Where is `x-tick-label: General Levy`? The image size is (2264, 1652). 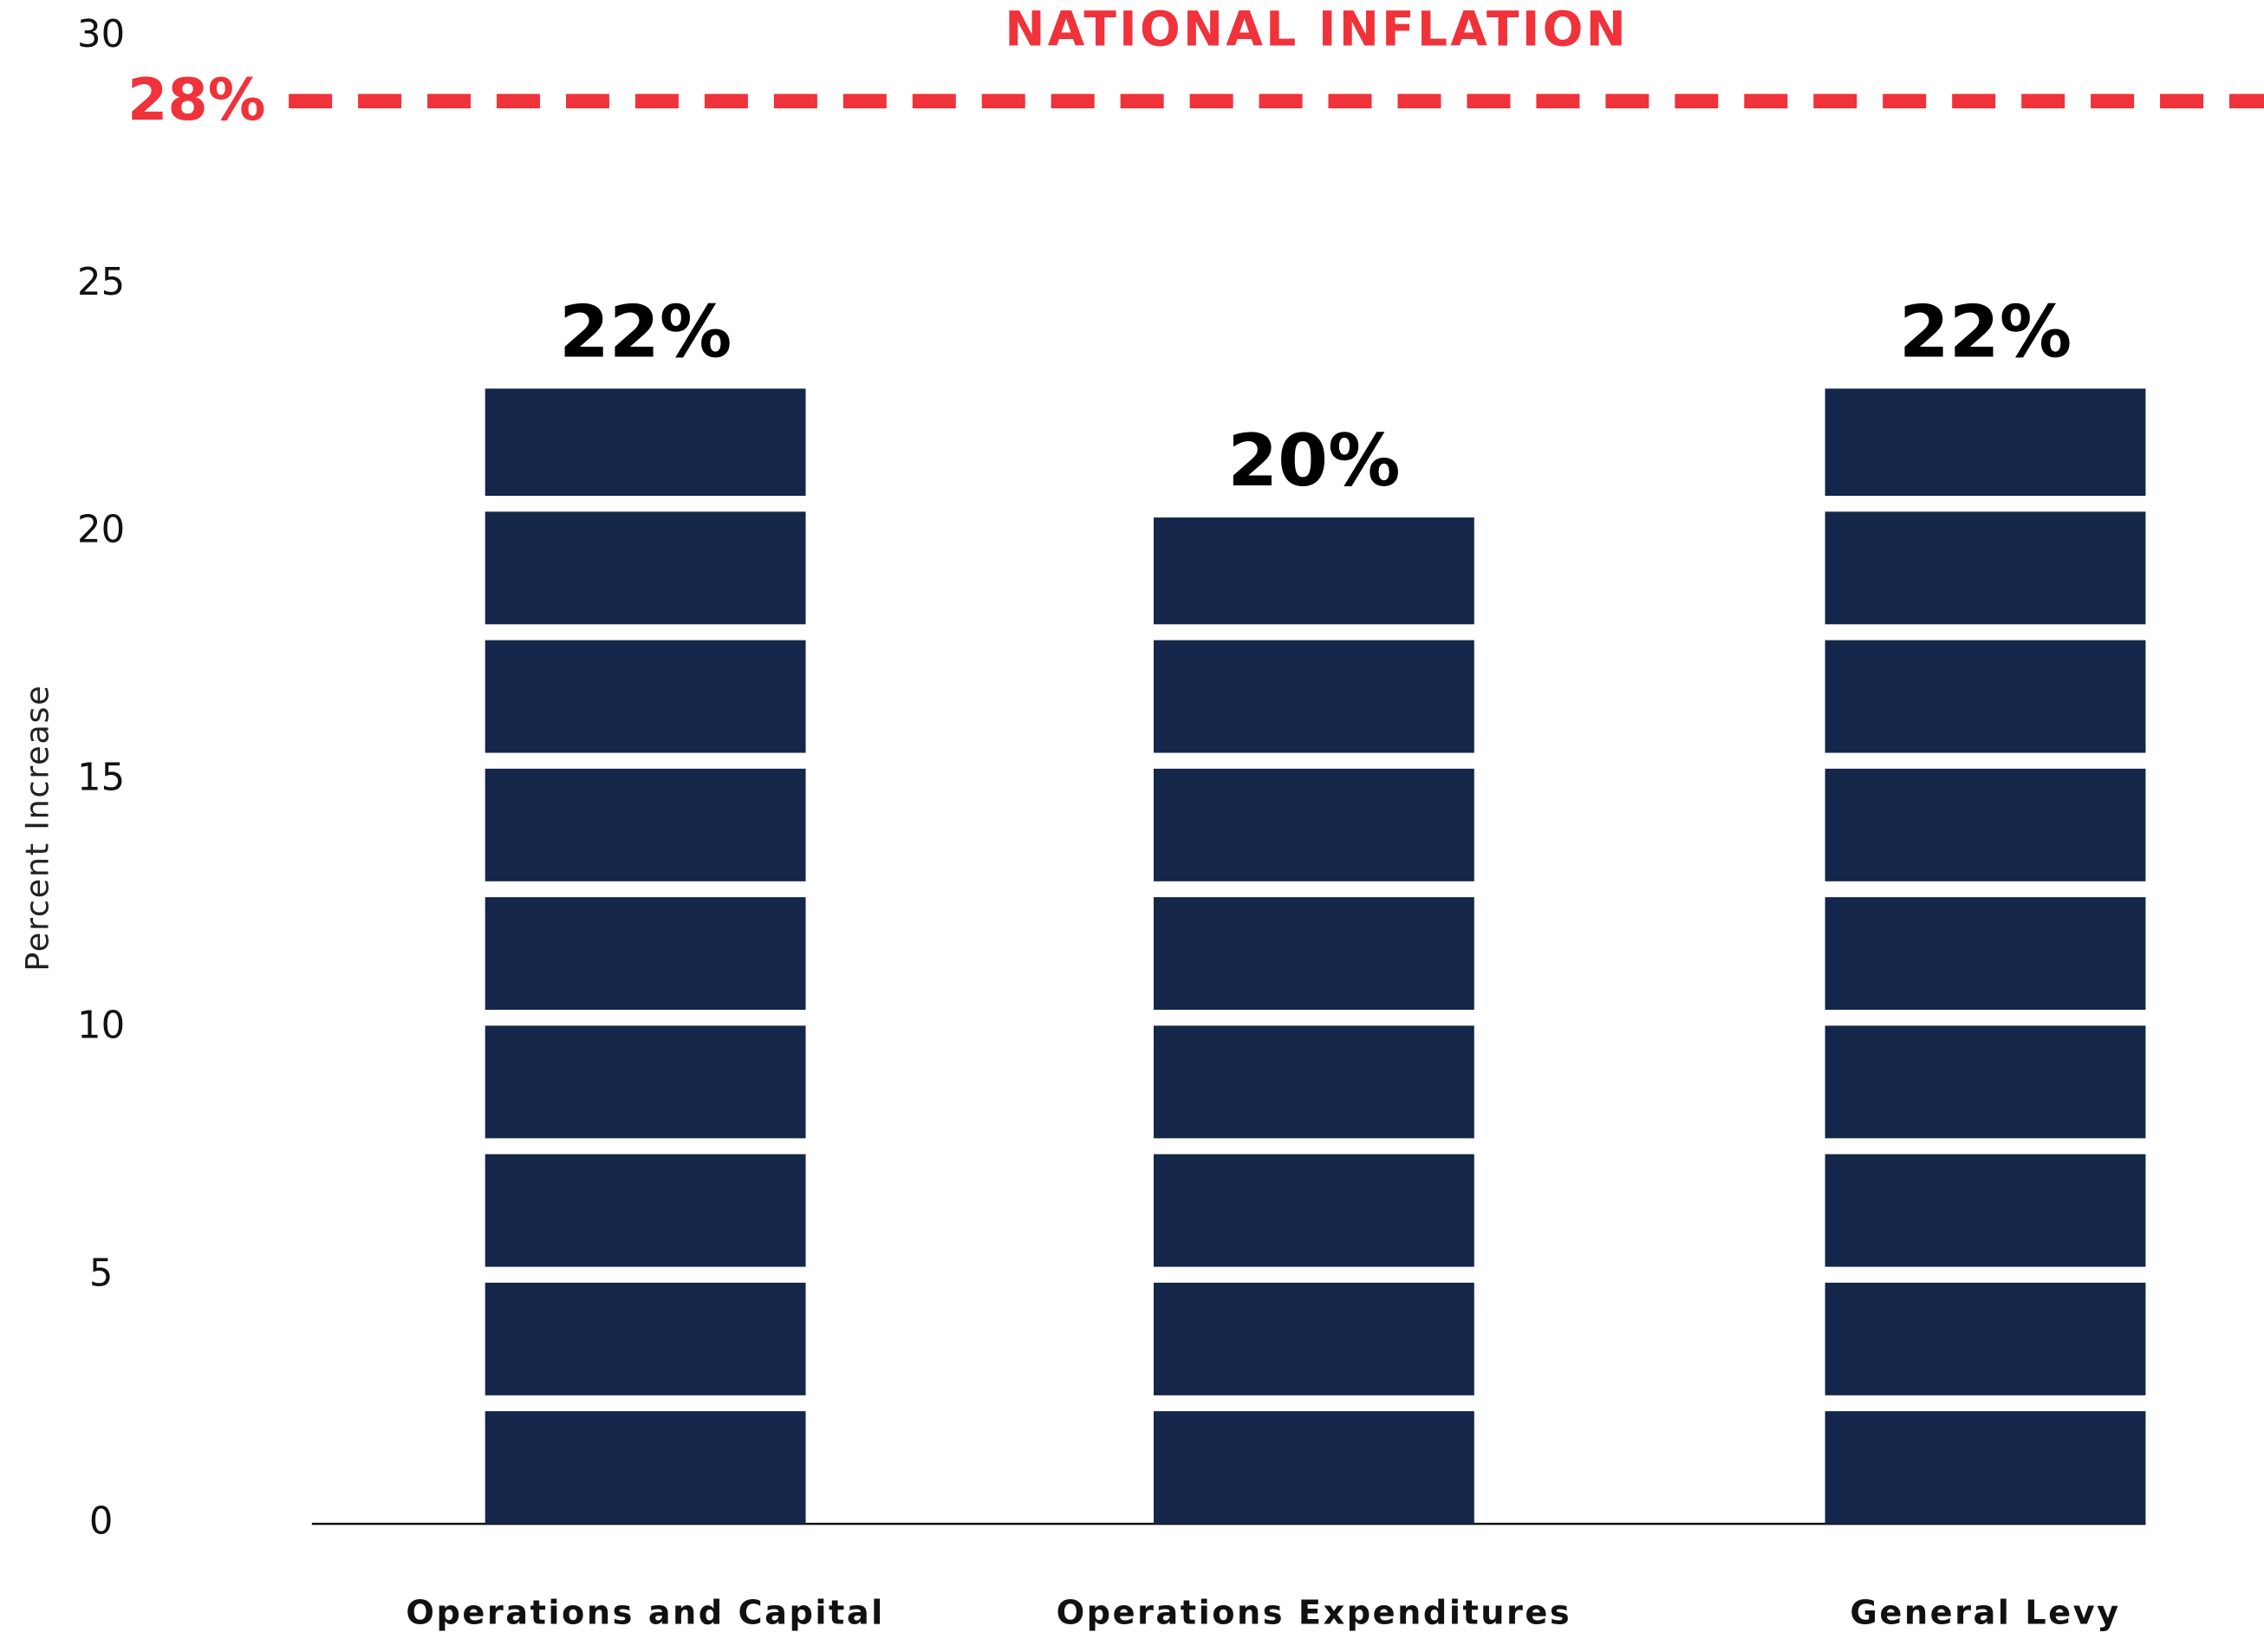
x-tick-label: General Levy is located at coordinates (1985, 1613).